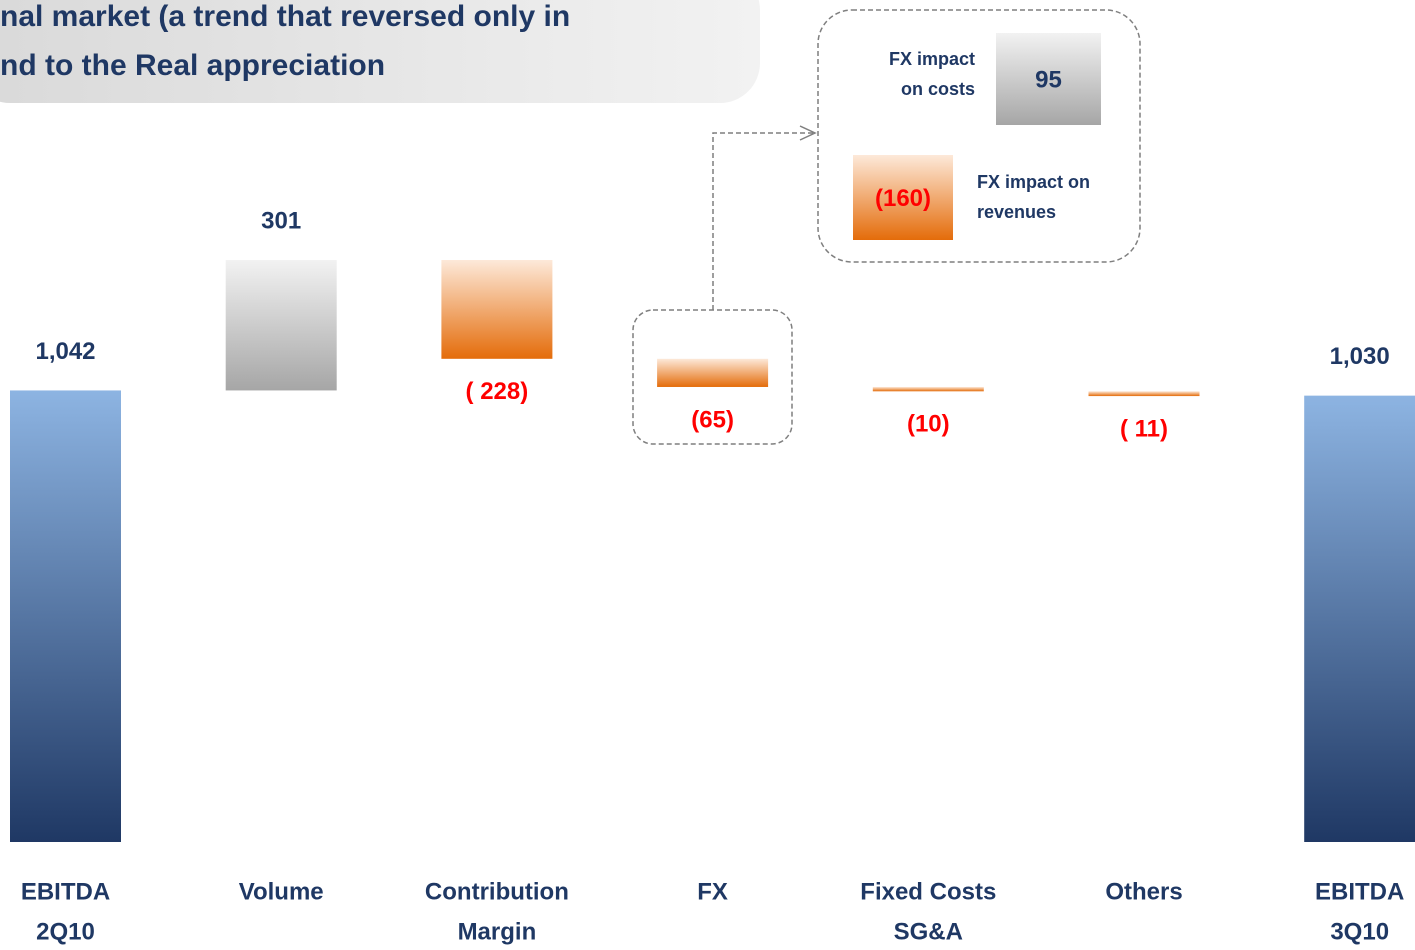 The image size is (1415, 950). What do you see at coordinates (1359, 931) in the screenshot?
I see `x-tick-label: 3Q10` at bounding box center [1359, 931].